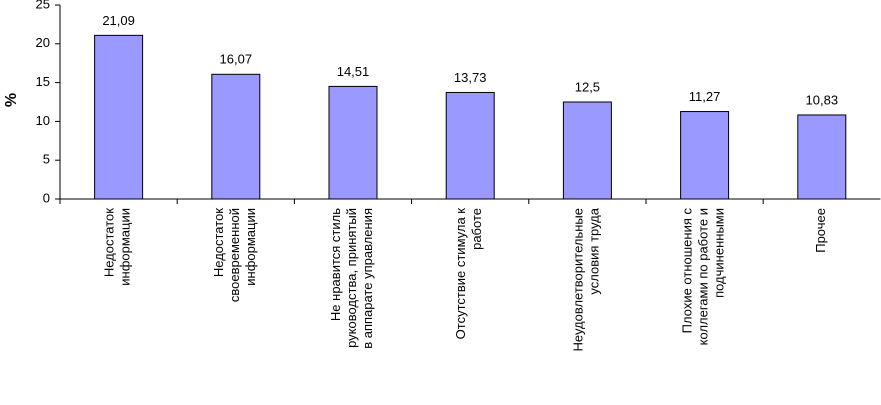 The width and height of the screenshot is (881, 405). What do you see at coordinates (46, 159) in the screenshot?
I see `y-tick-label: 5` at bounding box center [46, 159].